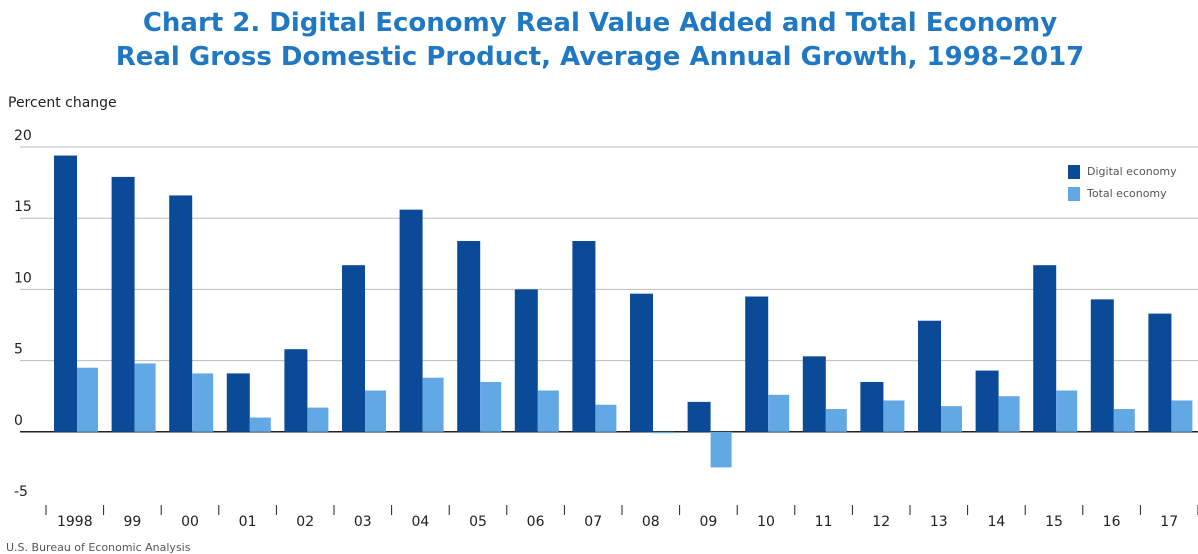 The image size is (1198, 554). I want to click on x-tick-label: 00, so click(190, 522).